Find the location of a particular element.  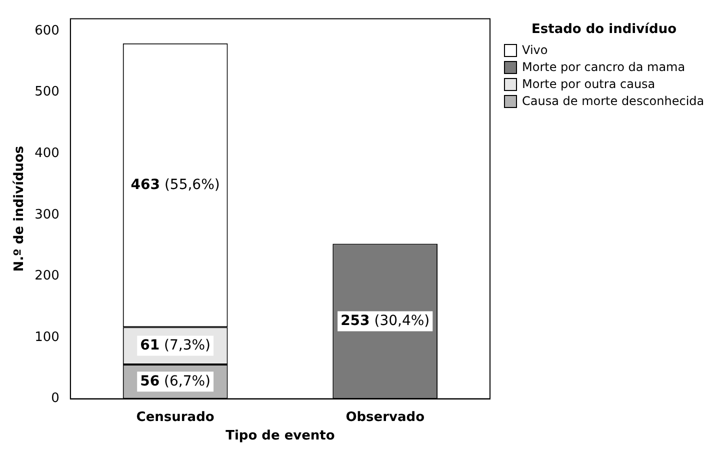

y-tick-label: 300 is located at coordinates (47, 214).